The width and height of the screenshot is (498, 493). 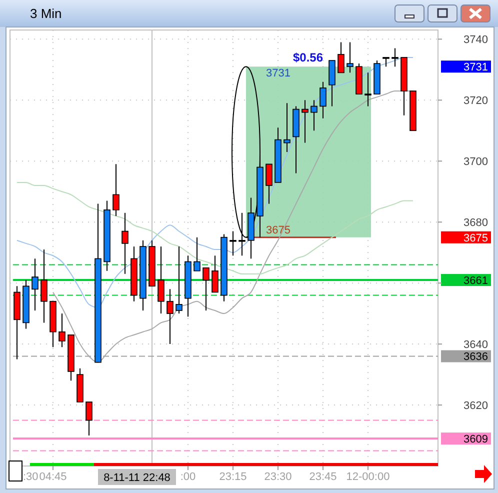 What do you see at coordinates (233, 477) in the screenshot?
I see `x-tick-label: 23:15` at bounding box center [233, 477].